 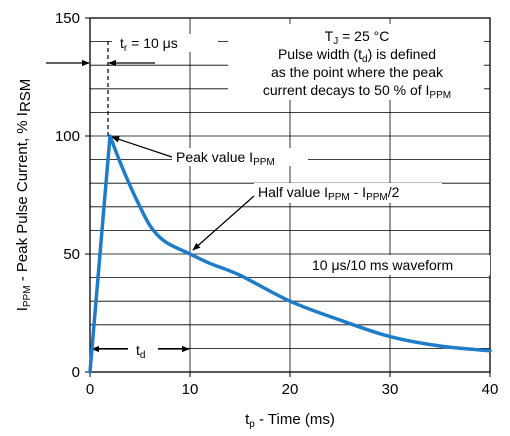 I want to click on x-tick-label: 30, so click(x=390, y=389).